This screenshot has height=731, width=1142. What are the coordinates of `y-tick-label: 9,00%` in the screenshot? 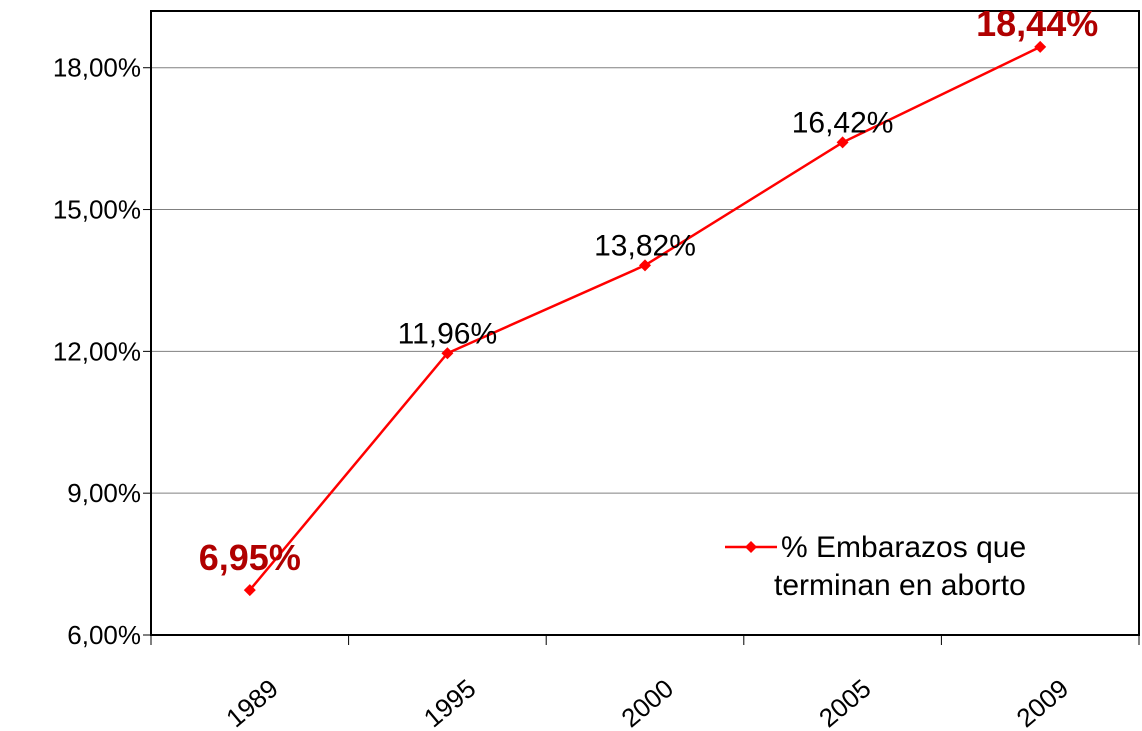 It's located at (104, 493).